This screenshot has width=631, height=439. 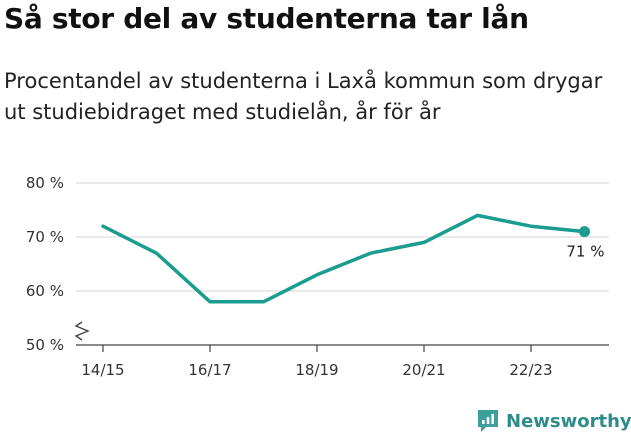 What do you see at coordinates (585, 252) in the screenshot?
I see `last-point-label: 71 %` at bounding box center [585, 252].